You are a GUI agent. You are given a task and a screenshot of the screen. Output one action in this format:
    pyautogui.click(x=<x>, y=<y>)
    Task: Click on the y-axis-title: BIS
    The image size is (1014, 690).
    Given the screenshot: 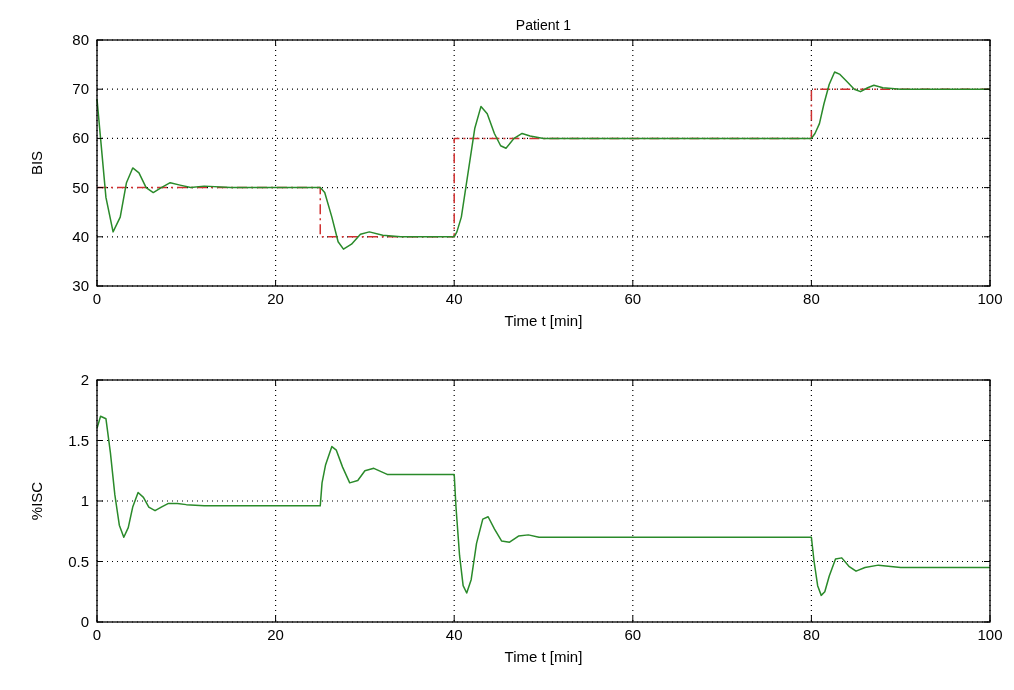 What is the action you would take?
    pyautogui.click(x=36, y=163)
    